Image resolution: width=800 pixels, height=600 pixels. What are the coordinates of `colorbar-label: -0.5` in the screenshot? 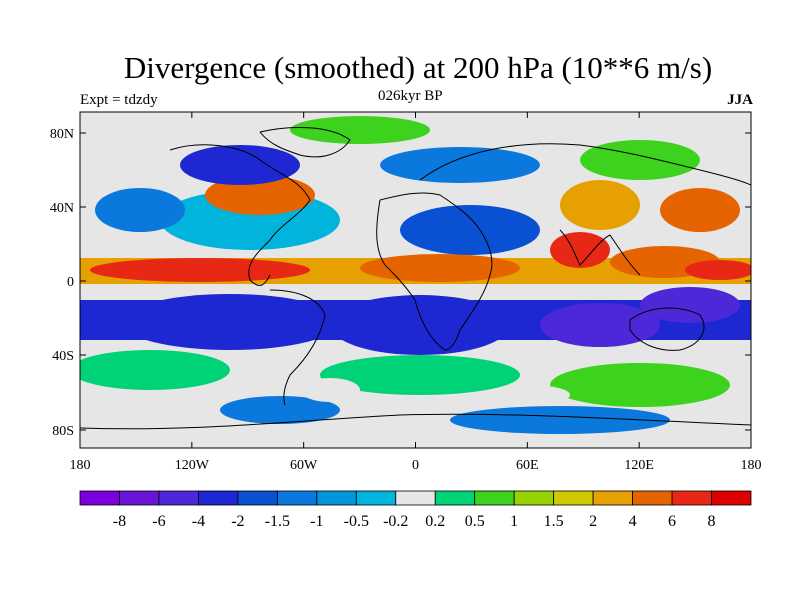 It's located at (356, 521).